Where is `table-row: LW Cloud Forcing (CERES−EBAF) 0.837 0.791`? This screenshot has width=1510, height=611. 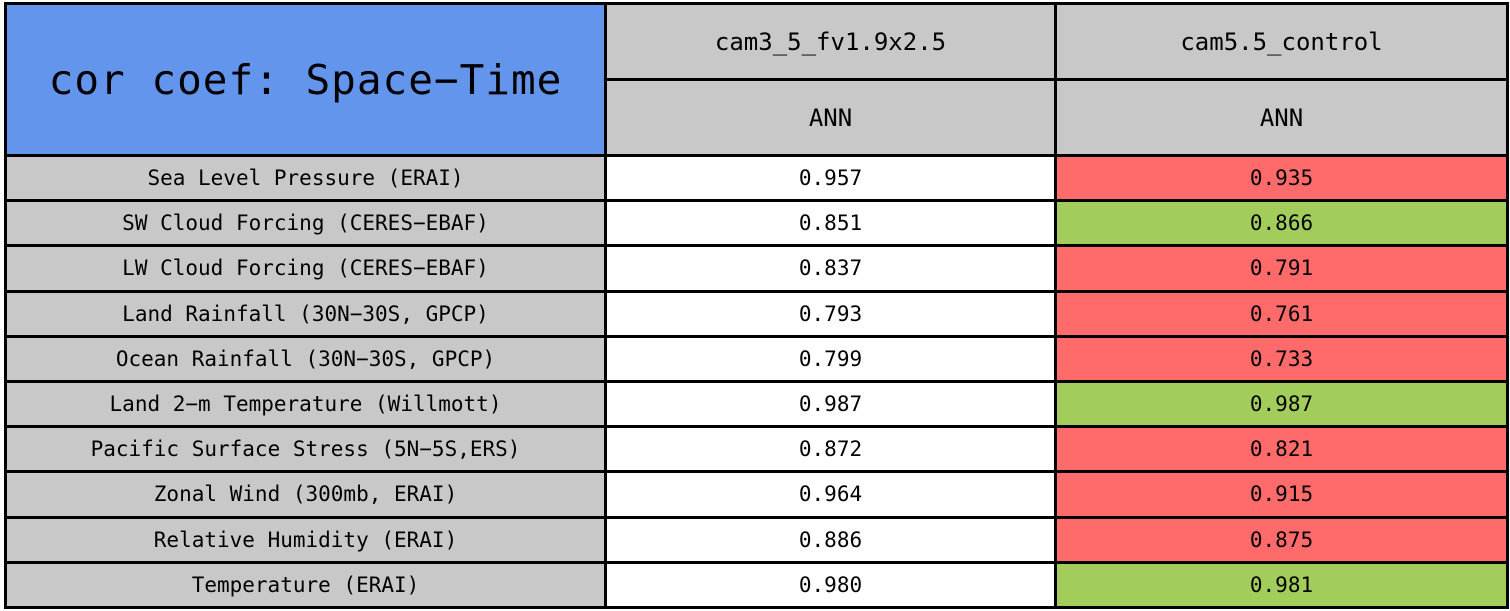 table-row: LW Cloud Forcing (CERES−EBAF) 0.837 0.791 is located at coordinates (756, 268).